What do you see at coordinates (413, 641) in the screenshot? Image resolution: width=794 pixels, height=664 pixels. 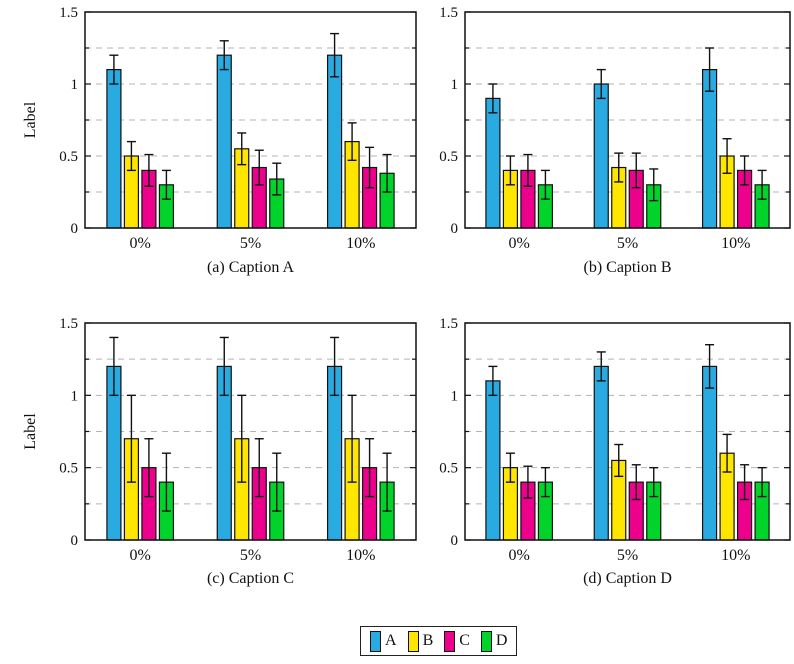 I see `legend-swatch-b-icon` at bounding box center [413, 641].